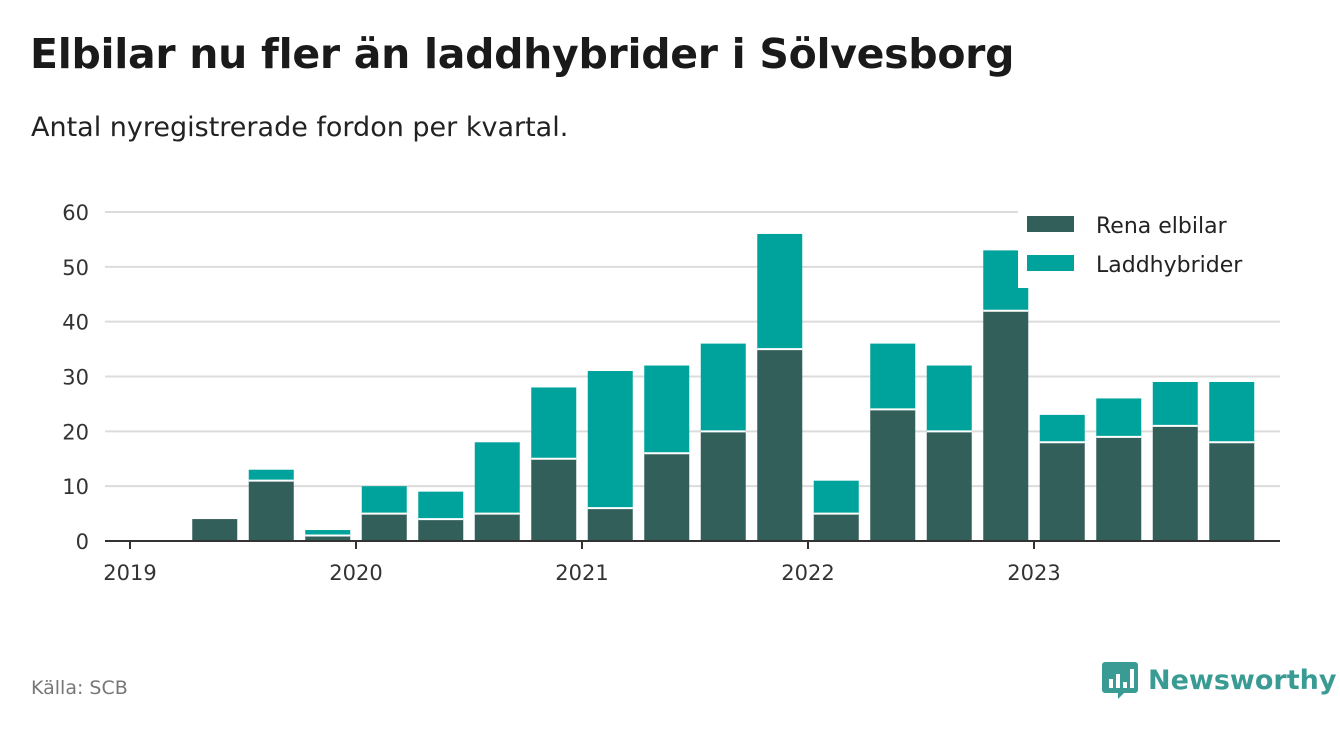 This screenshot has width=1340, height=733. What do you see at coordinates (75, 487) in the screenshot?
I see `y-tick-label: 10` at bounding box center [75, 487].